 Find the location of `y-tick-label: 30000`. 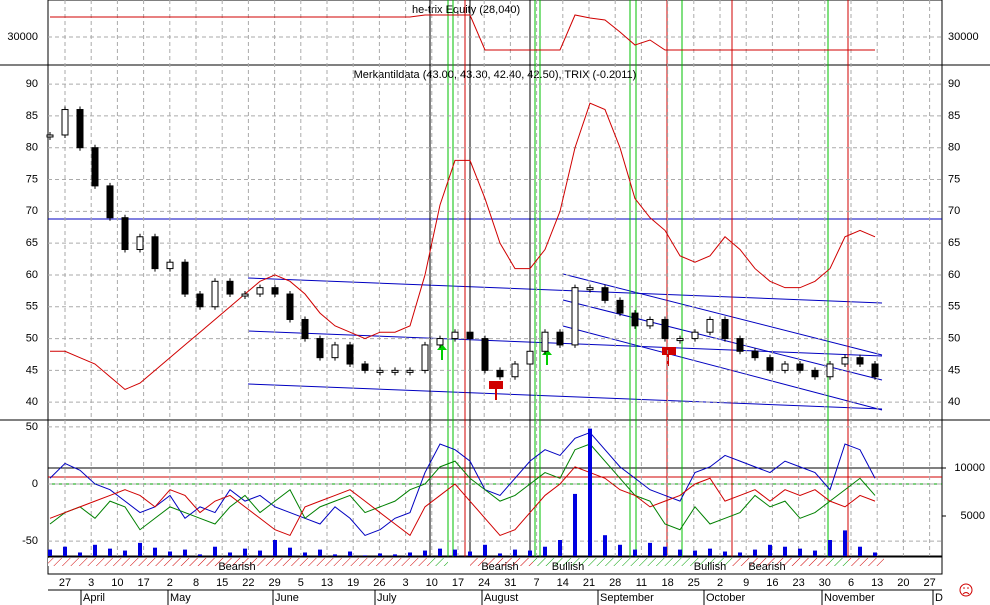

y-tick-label: 30000 is located at coordinates (22, 37).